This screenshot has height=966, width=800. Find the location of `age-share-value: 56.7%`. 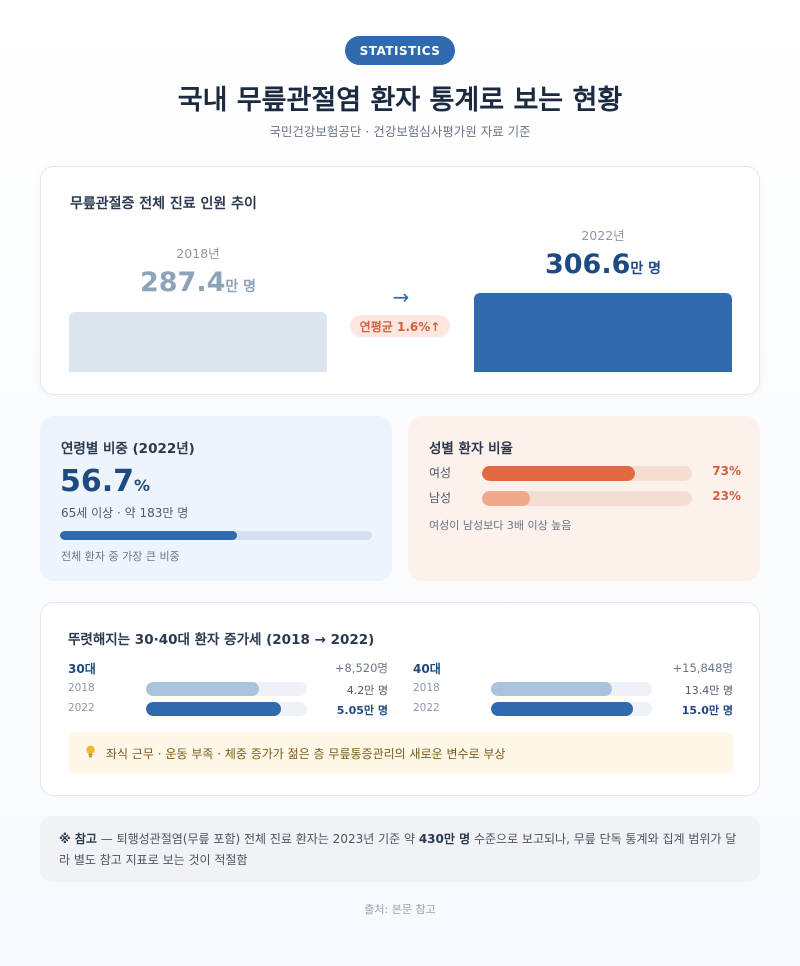

age-share-value: 56.7% is located at coordinates (105, 481).